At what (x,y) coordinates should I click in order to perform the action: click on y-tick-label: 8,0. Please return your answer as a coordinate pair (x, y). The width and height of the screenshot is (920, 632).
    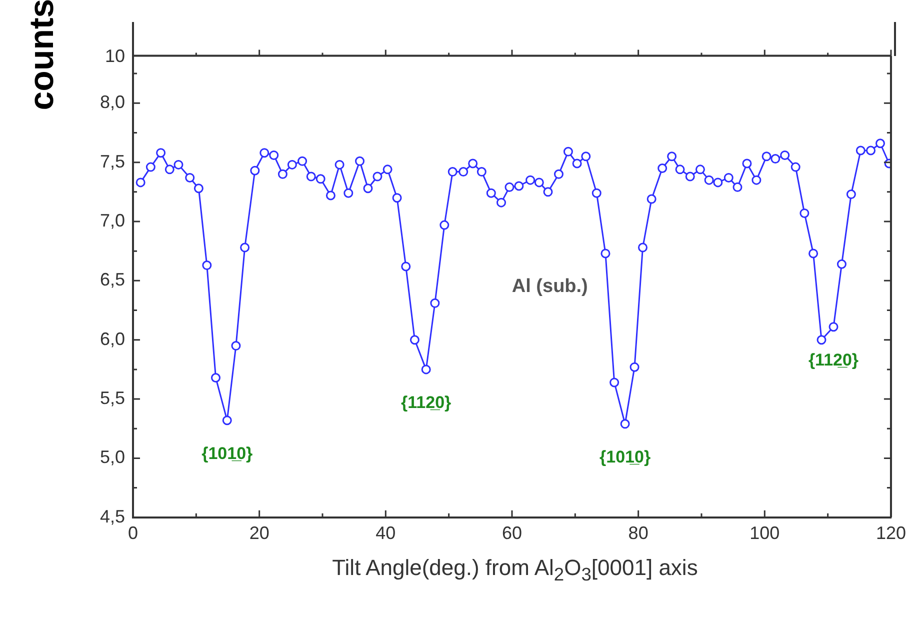
    Looking at the image, I should click on (112, 102).